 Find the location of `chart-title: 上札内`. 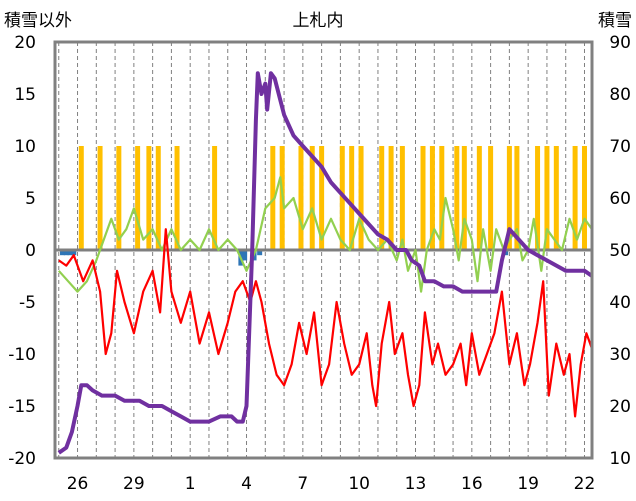

chart-title: 上札内 is located at coordinates (318, 21).